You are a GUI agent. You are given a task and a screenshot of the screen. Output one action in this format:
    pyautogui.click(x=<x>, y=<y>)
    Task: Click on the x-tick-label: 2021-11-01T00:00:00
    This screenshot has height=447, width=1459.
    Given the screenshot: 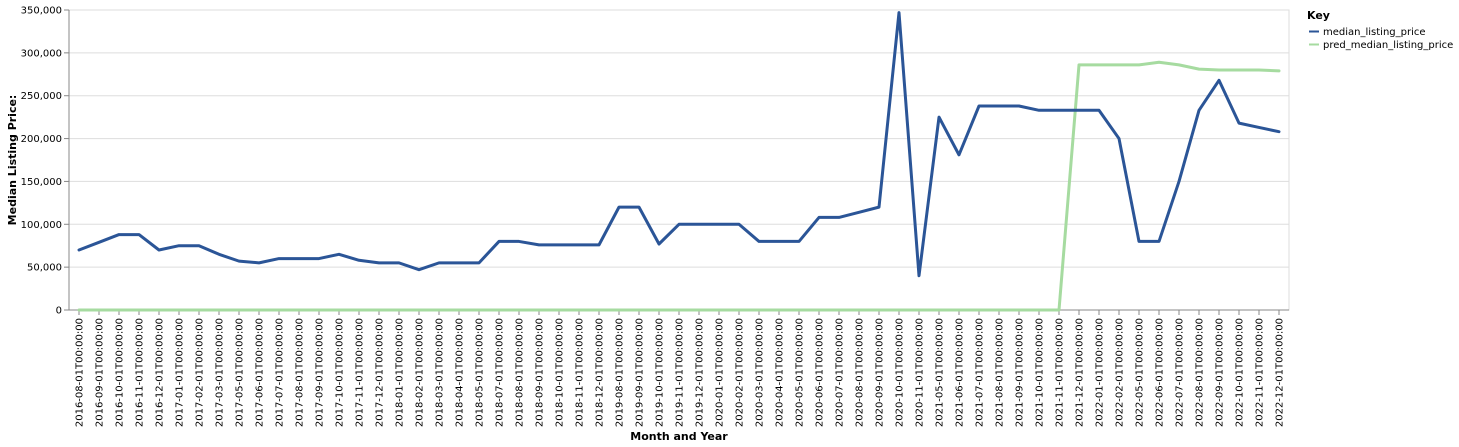 What is the action you would take?
    pyautogui.click(x=1060, y=372)
    